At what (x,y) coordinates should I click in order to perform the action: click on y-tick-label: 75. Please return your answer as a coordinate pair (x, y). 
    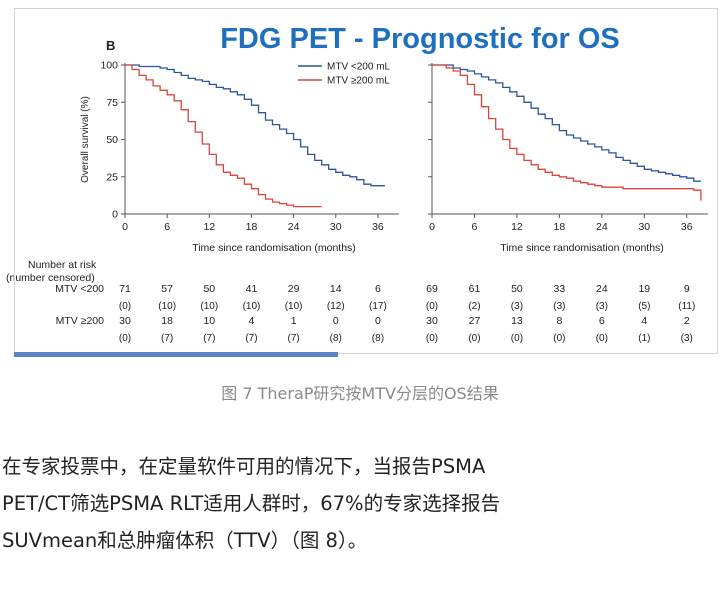
    Looking at the image, I should click on (112, 103).